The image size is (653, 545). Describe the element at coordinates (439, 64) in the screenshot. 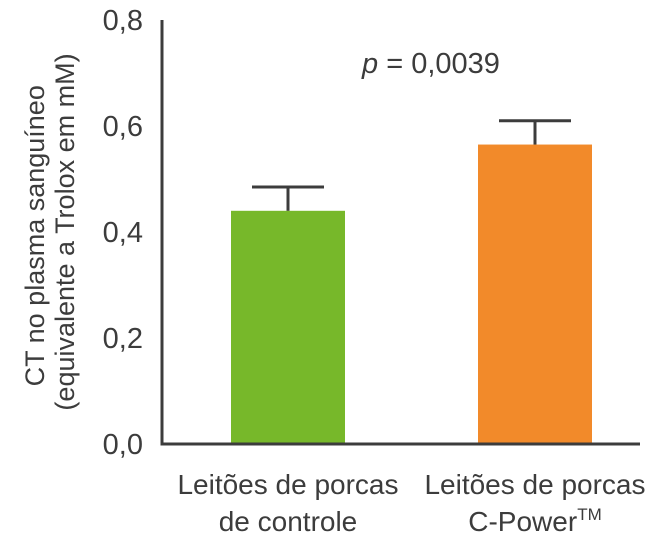

I see `p-value-text: = 0,0039` at that location.